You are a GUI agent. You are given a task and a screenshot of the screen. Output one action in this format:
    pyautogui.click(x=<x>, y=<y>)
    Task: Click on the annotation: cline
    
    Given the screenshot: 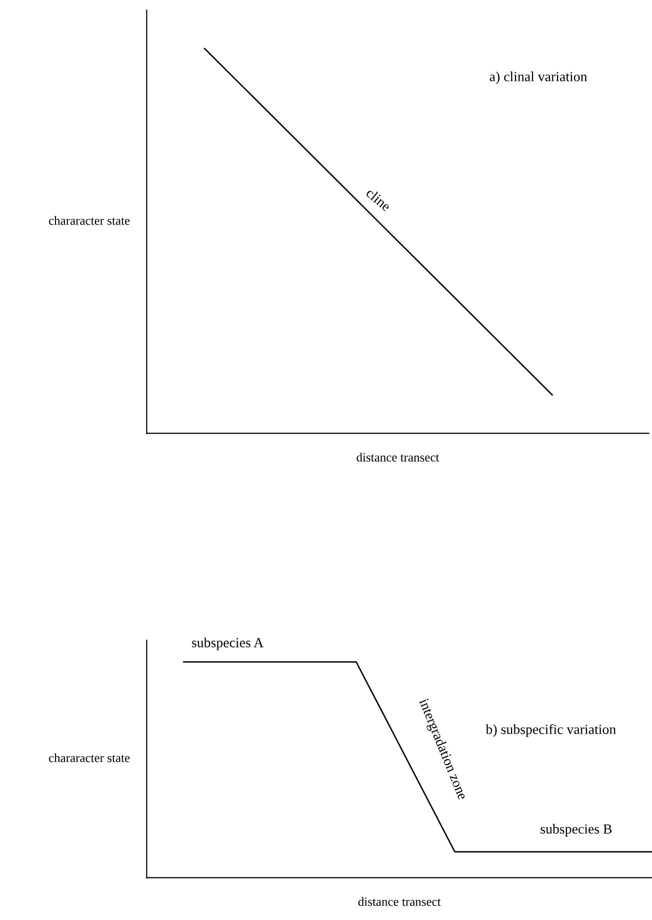 What is the action you would take?
    pyautogui.click(x=378, y=199)
    